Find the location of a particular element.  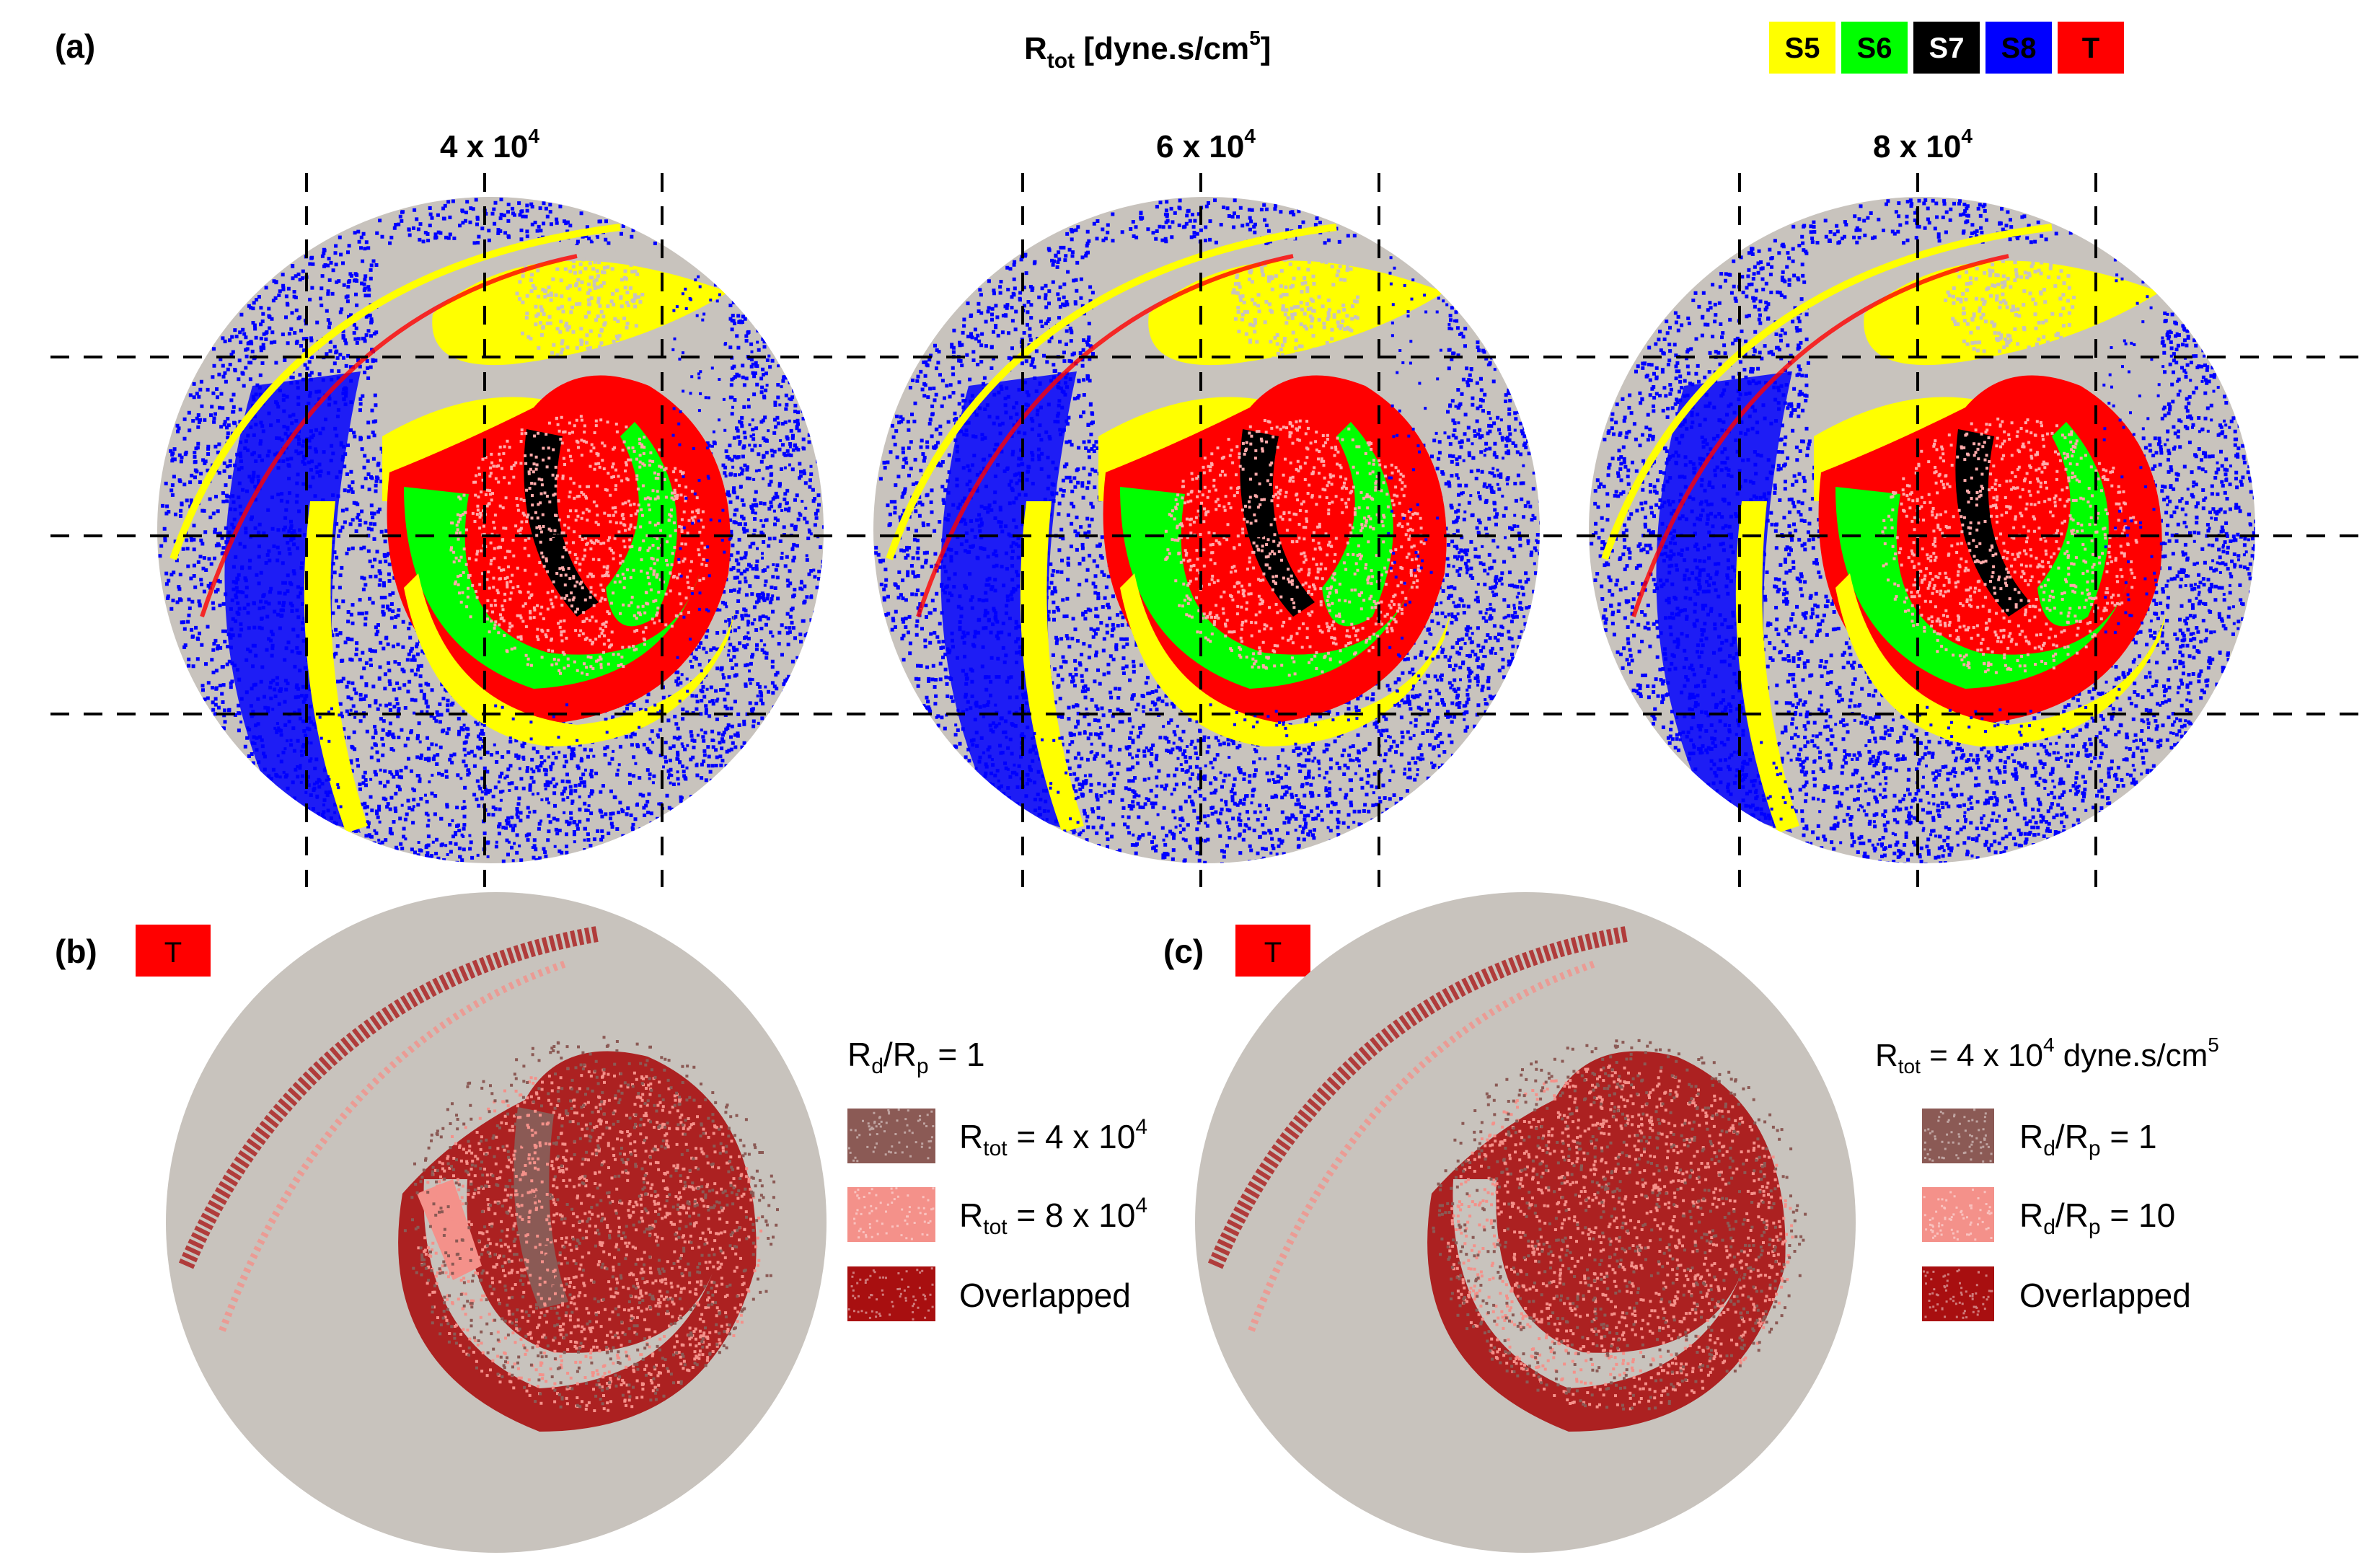

panel-c-legend-item-3: Overlapped is located at coordinates (2056, 1293).